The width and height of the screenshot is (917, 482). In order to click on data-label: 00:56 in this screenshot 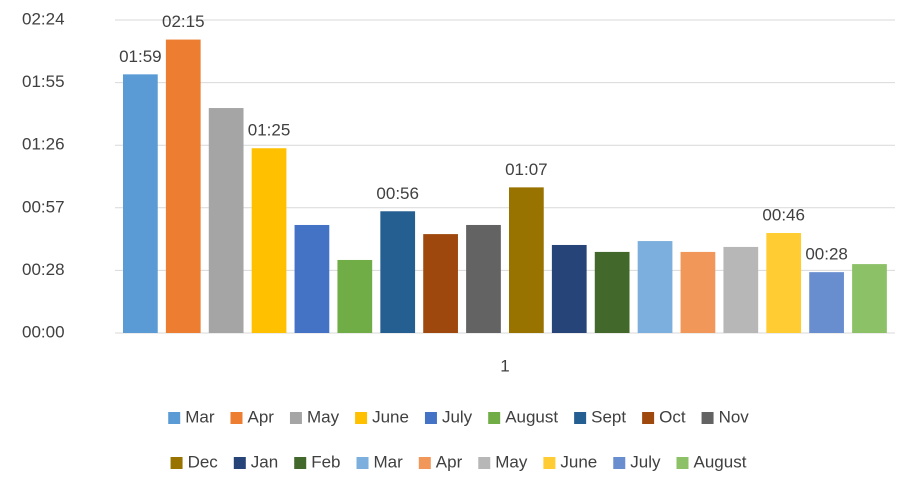, I will do `click(397, 193)`.